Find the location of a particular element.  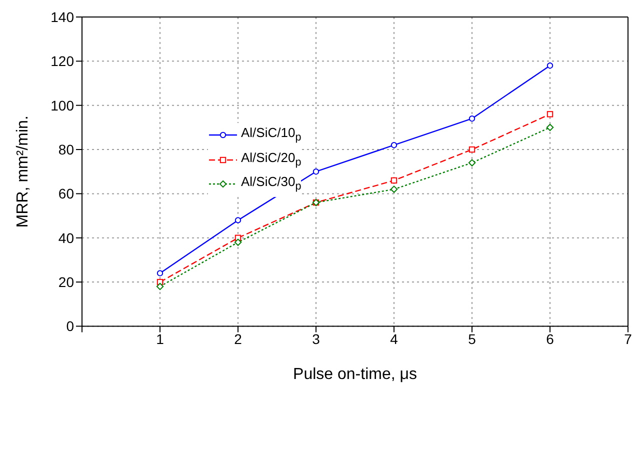

y-tick-label: 60 is located at coordinates (66, 194).